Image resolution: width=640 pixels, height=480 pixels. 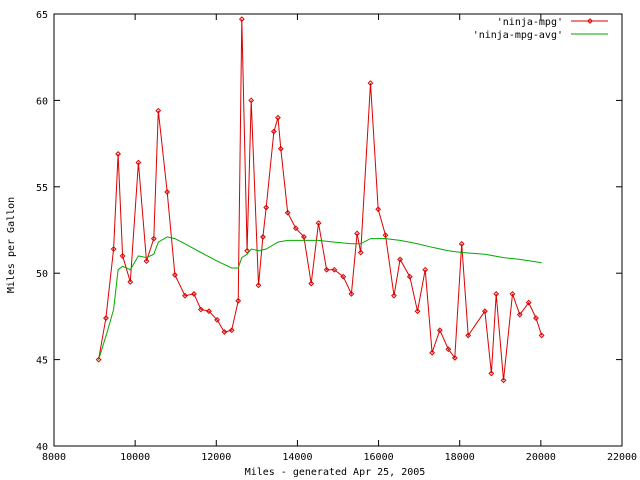 I want to click on y-tick-label: 60, so click(x=42, y=101).